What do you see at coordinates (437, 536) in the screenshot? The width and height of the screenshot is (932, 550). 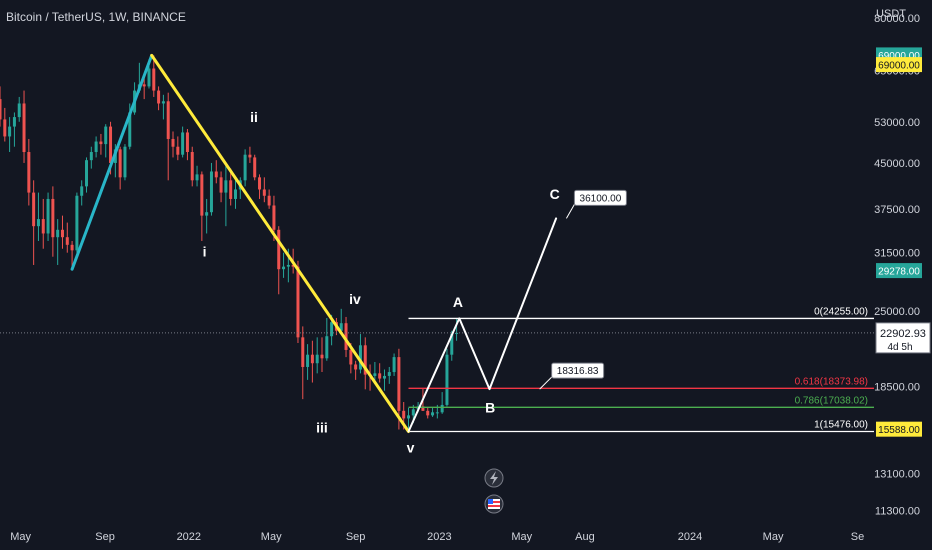 I see `time-axis: May Sep 2022 May Sep 2023 May Aug 2024 May Se` at bounding box center [437, 536].